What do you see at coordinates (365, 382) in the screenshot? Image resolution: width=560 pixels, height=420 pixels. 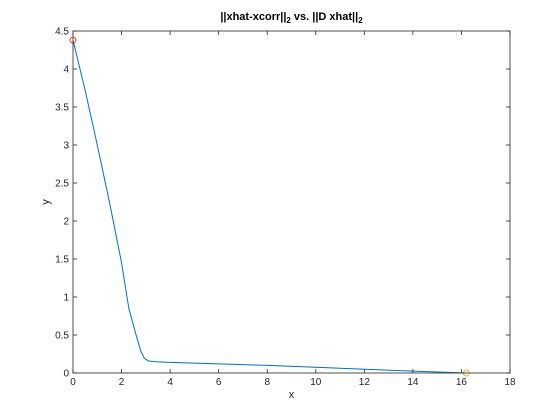 I see `x-tick-label: 12` at bounding box center [365, 382].